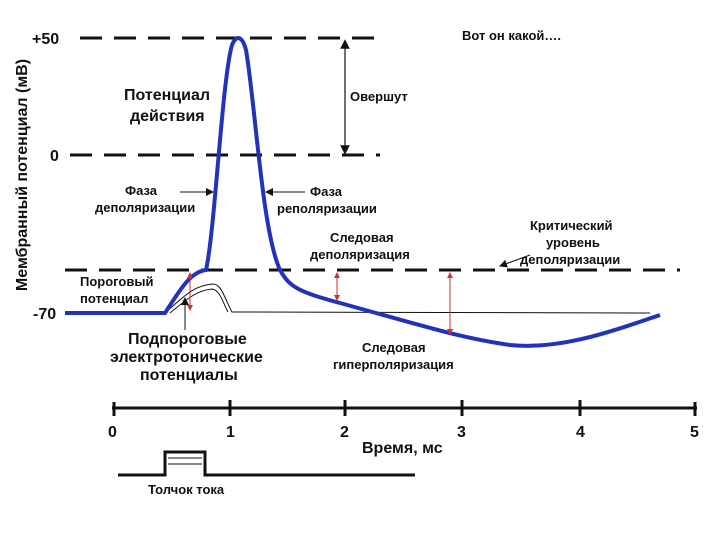 The height and width of the screenshot is (540, 720). What do you see at coordinates (393, 364) in the screenshot?
I see `label: гиперполяризация` at bounding box center [393, 364].